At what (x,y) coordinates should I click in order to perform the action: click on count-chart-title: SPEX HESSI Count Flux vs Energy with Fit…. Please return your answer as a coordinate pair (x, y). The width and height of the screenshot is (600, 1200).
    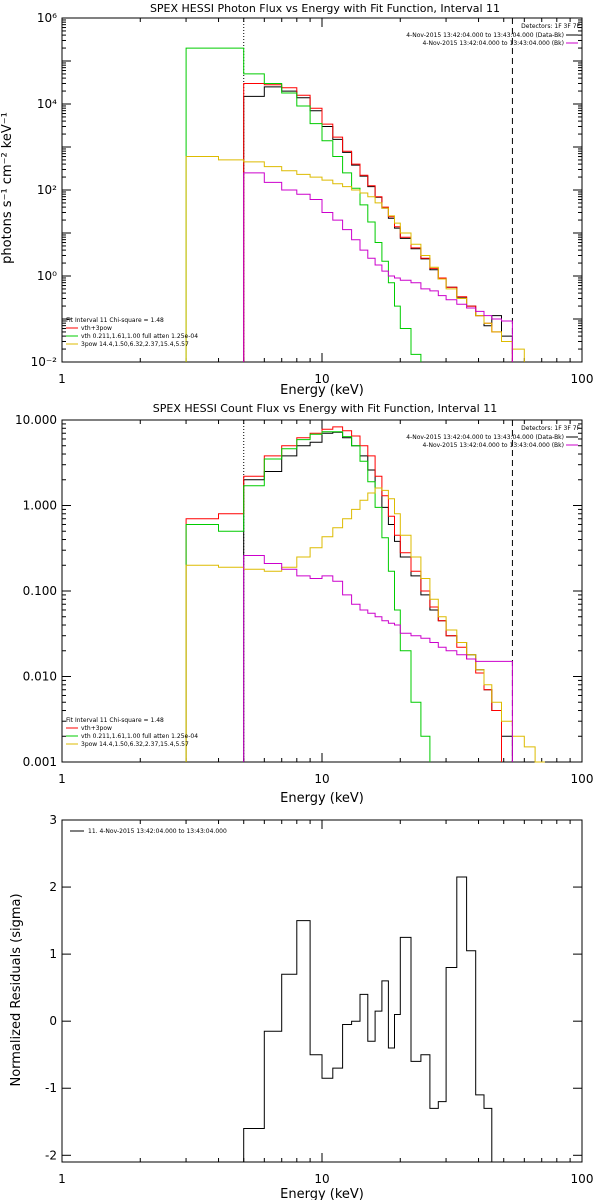
    Looking at the image, I should click on (325, 408).